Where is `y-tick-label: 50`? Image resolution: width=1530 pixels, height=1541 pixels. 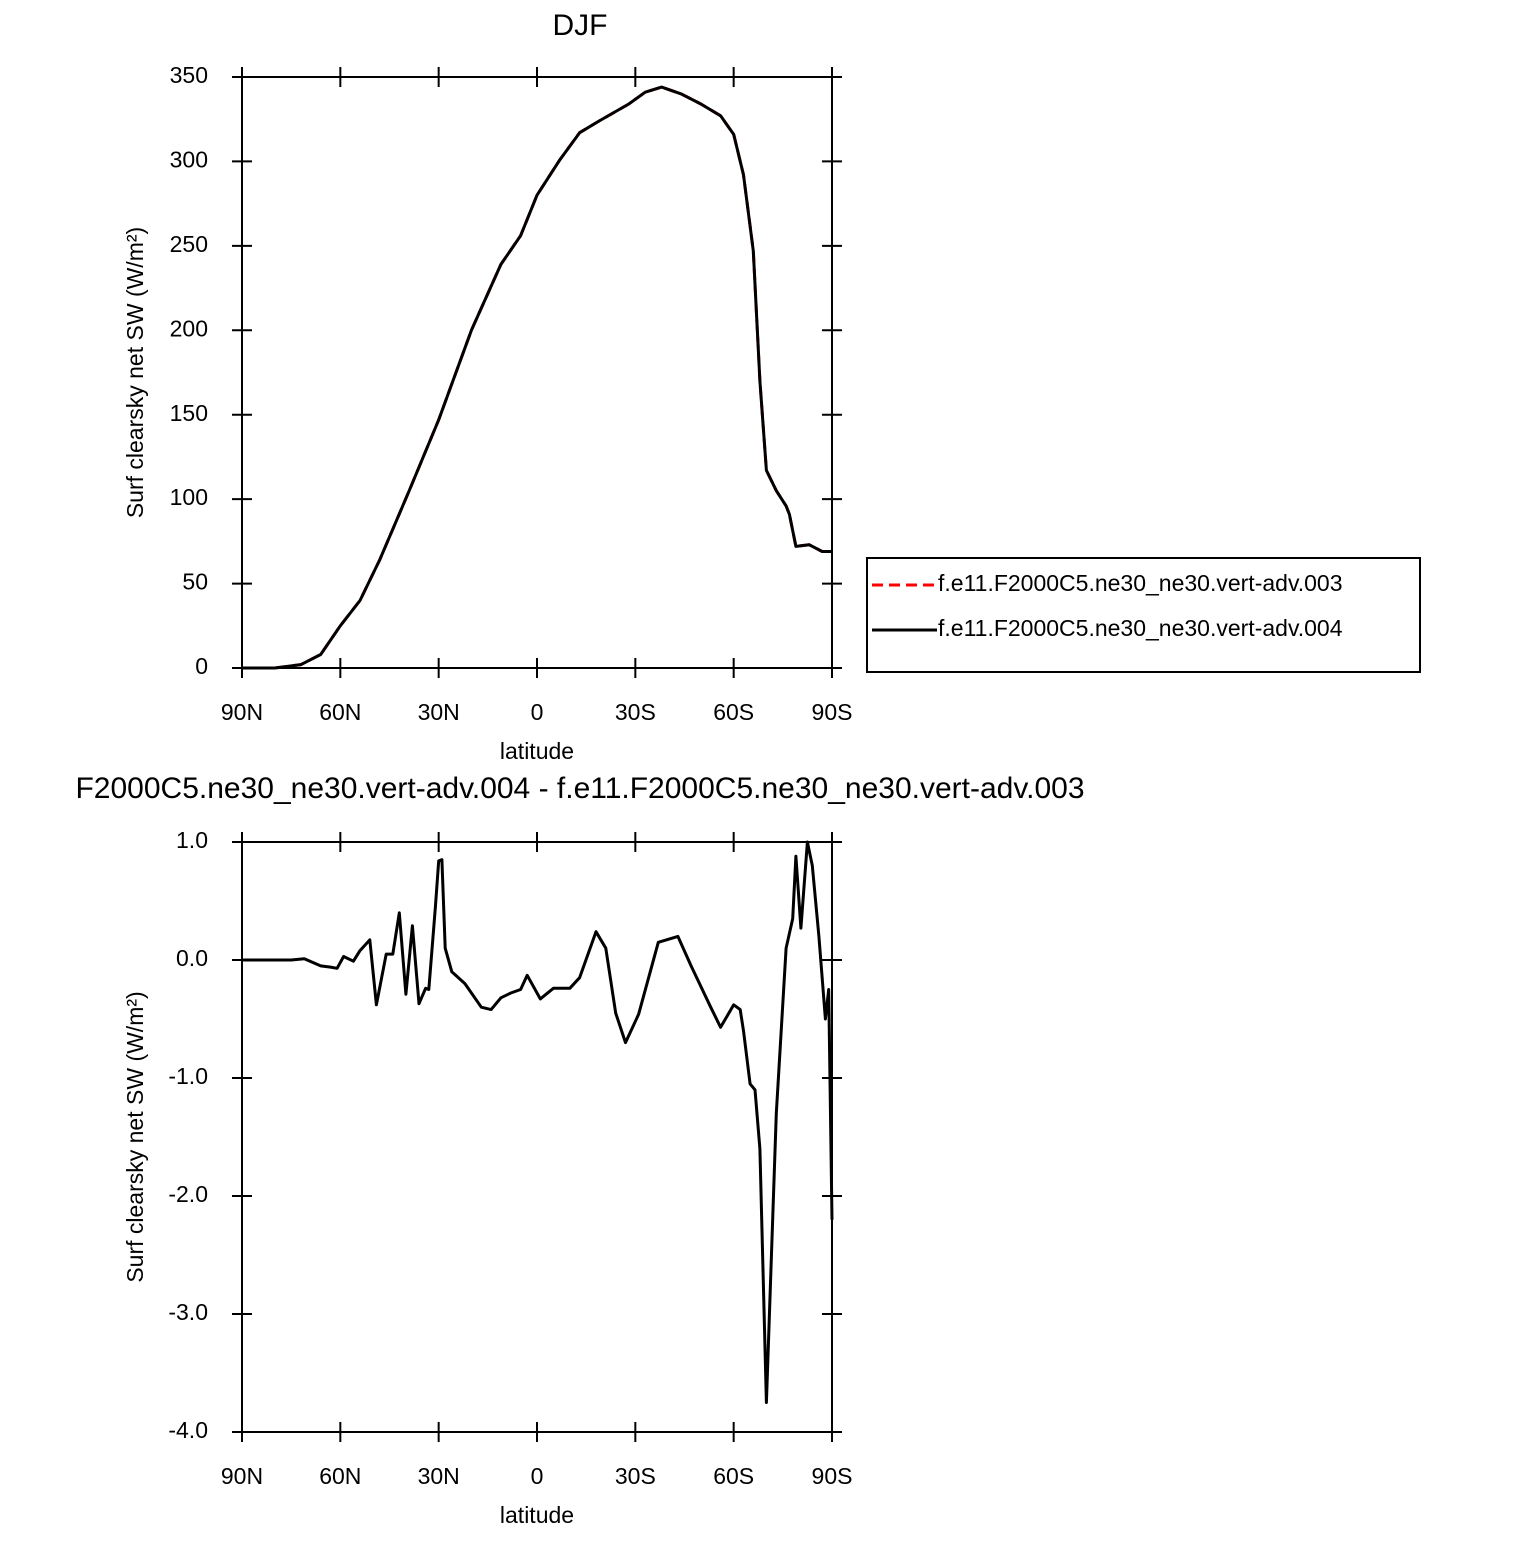
y-tick-label: 50 is located at coordinates (195, 582).